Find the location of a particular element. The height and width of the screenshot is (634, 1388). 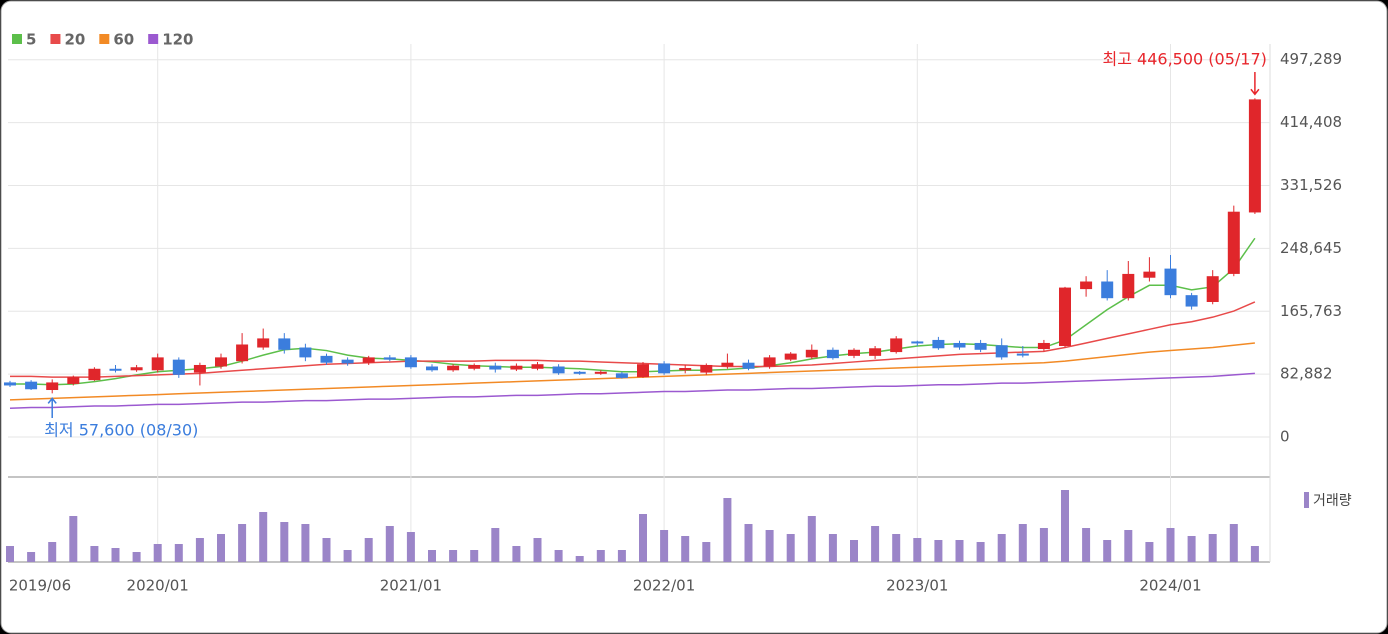

x-tick-label: 2023/01 is located at coordinates (917, 586).